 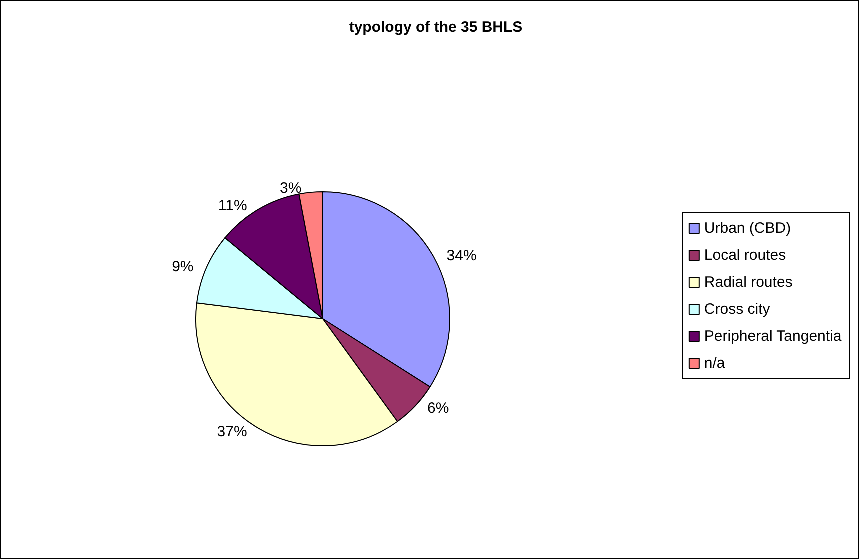 What do you see at coordinates (715, 363) in the screenshot?
I see `legend-label: n/a` at bounding box center [715, 363].